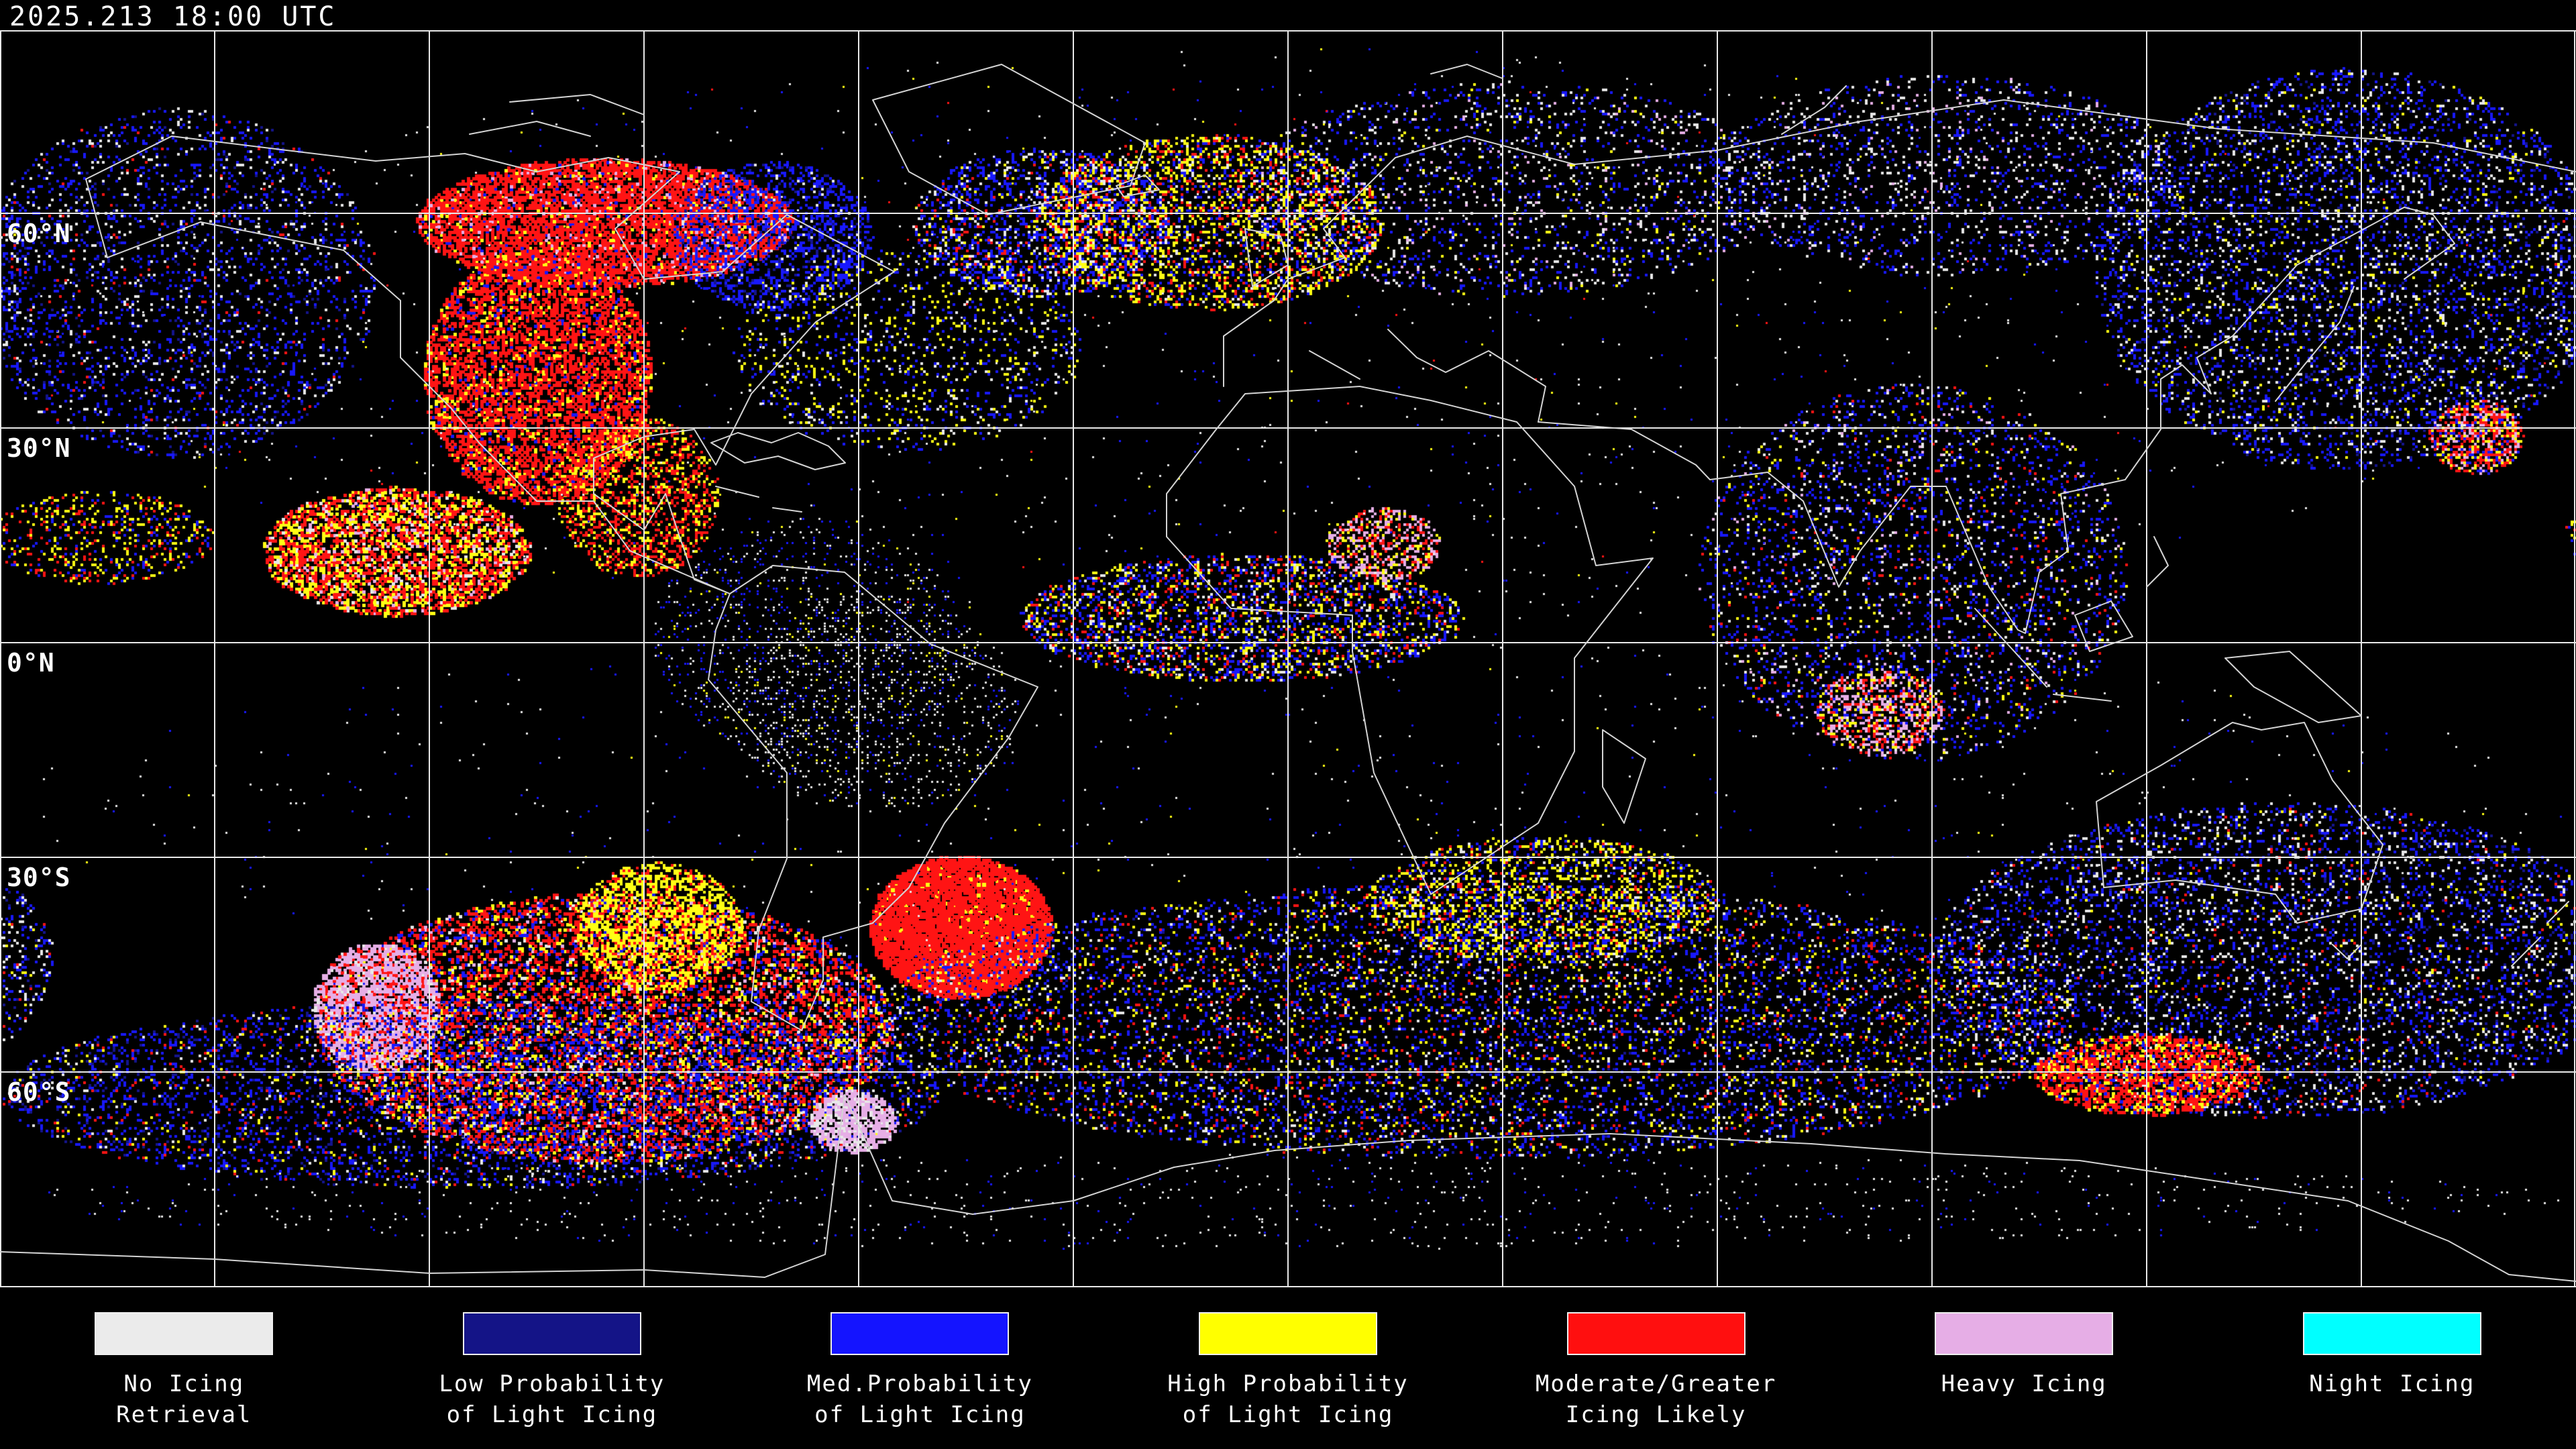 The width and height of the screenshot is (2576, 1449). Describe the element at coordinates (1656, 1399) in the screenshot. I see `legend-label-moderate-greater: Moderate/Greater Icing Likely` at that location.